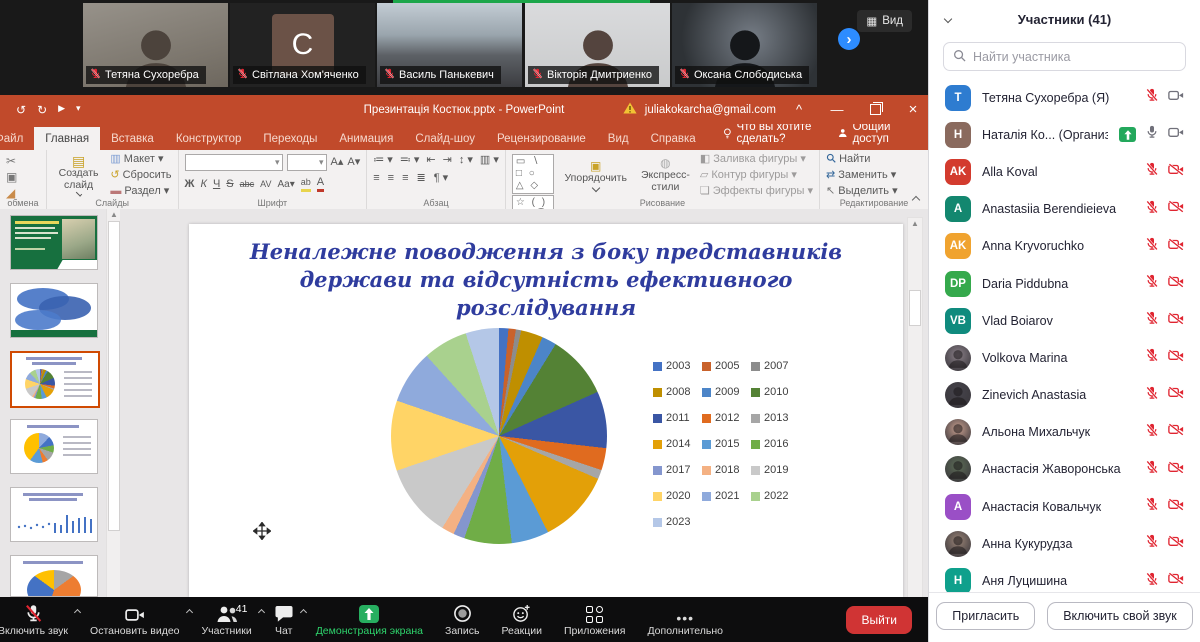 The image size is (1200, 642). Describe the element at coordinates (337, 162) in the screenshot. I see `grow-font-icon: A▴` at that location.